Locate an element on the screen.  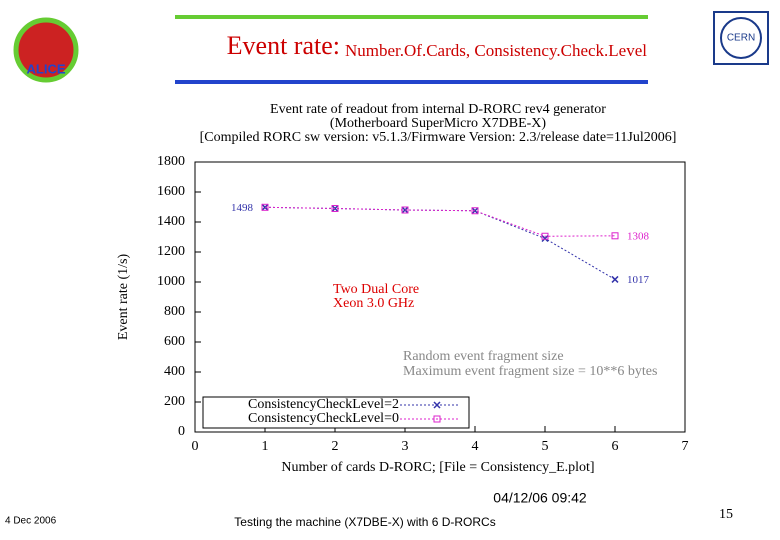
annotation: Xeon 3.0 GHz is located at coordinates (373, 303).